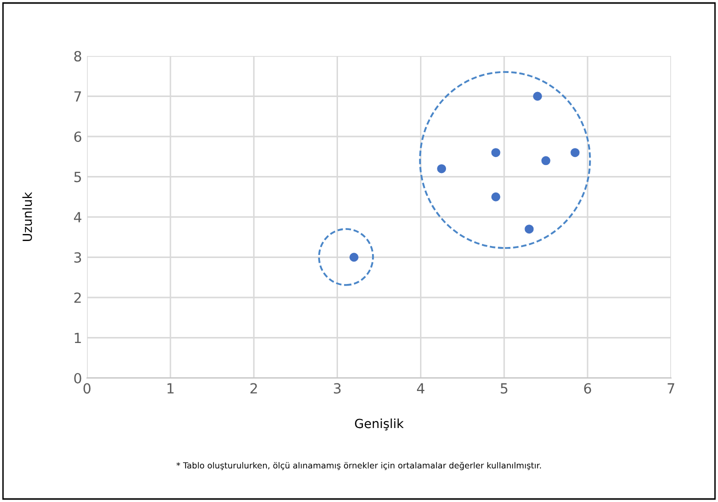 The image size is (718, 502). What do you see at coordinates (86, 388) in the screenshot?
I see `x-tick-label: 0` at bounding box center [86, 388].